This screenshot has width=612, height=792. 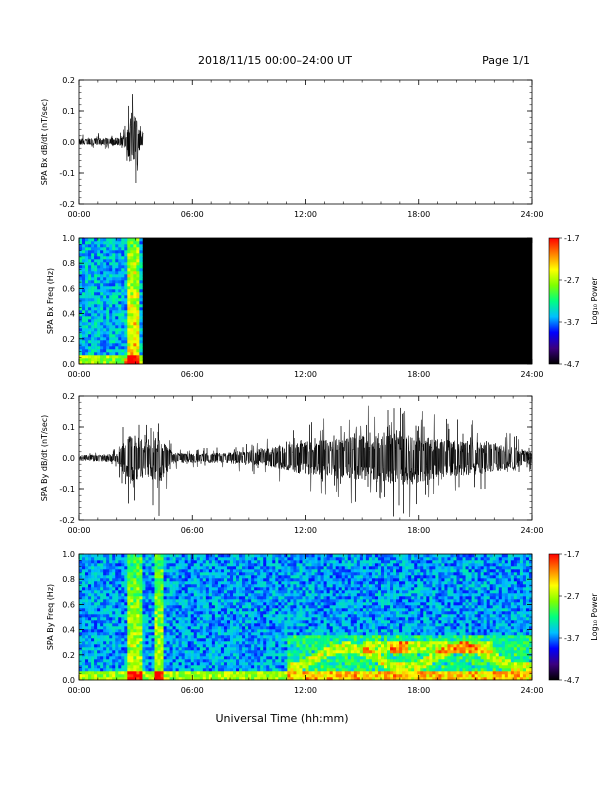 I want to click on spectrogram-cells, so click(x=305, y=301).